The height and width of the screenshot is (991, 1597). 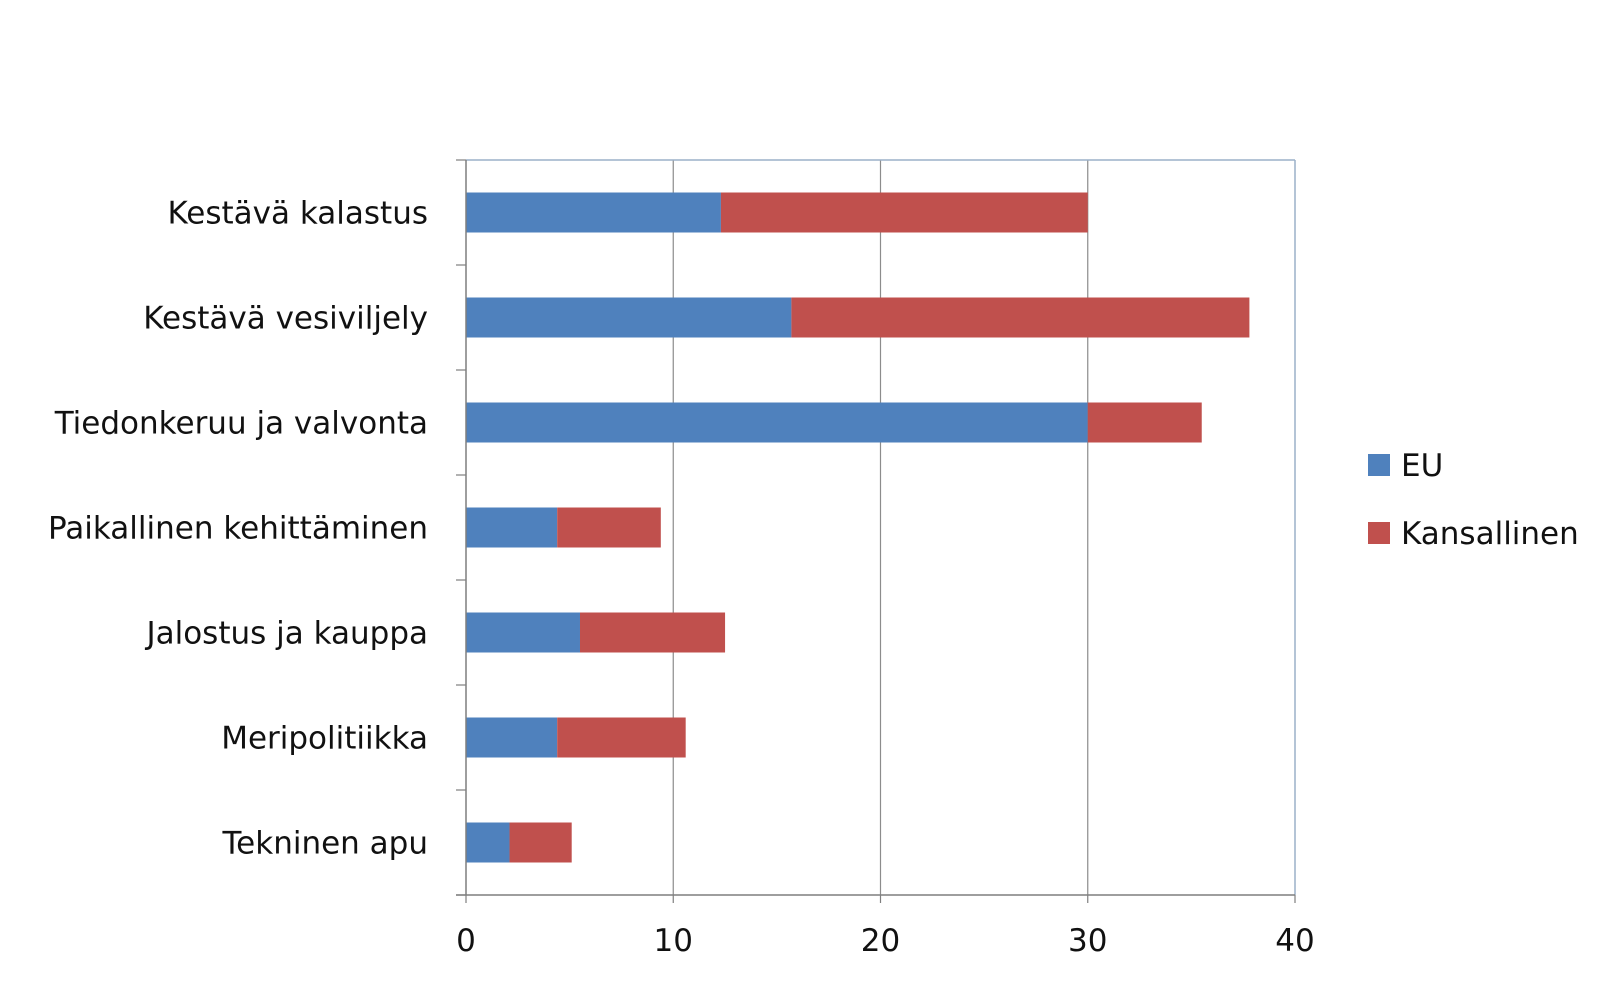 What do you see at coordinates (1294, 941) in the screenshot?
I see `x-tick-label-40: 40` at bounding box center [1294, 941].